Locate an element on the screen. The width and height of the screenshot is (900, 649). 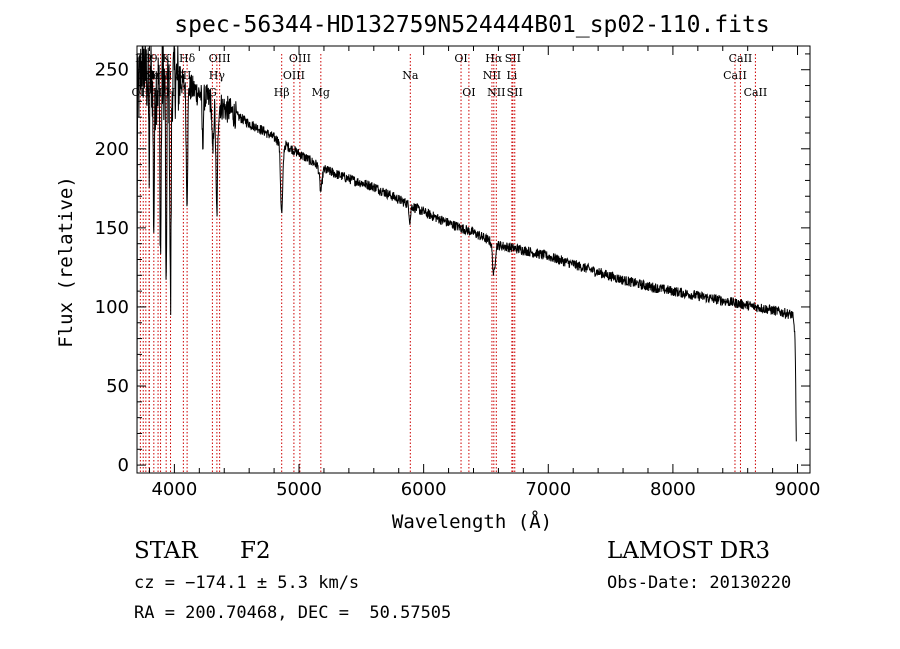
observation-date: Obs-Date: 20130220 is located at coordinates (699, 583).